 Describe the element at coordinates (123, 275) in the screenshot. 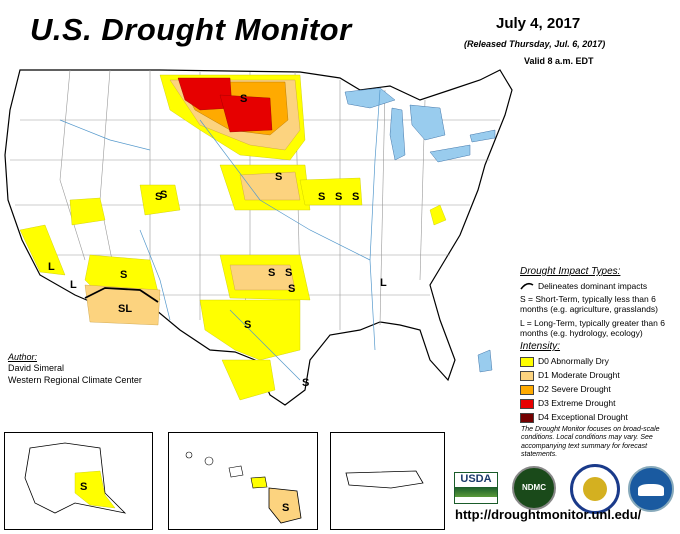

I see `impact-label-s-arizona: S` at that location.